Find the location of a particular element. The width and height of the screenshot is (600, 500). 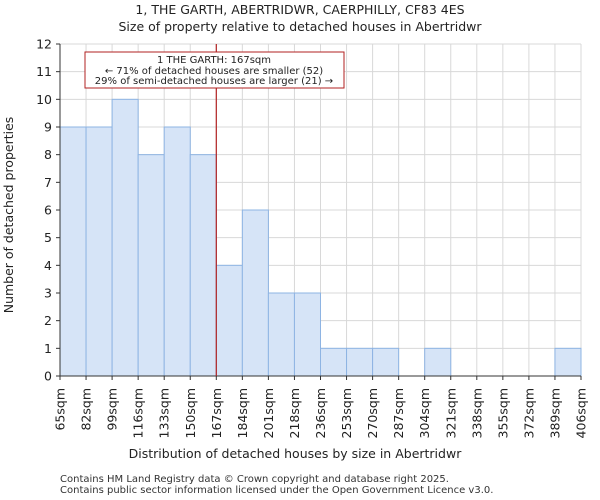

x-tick-label: 99sqm is located at coordinates (112, 409).